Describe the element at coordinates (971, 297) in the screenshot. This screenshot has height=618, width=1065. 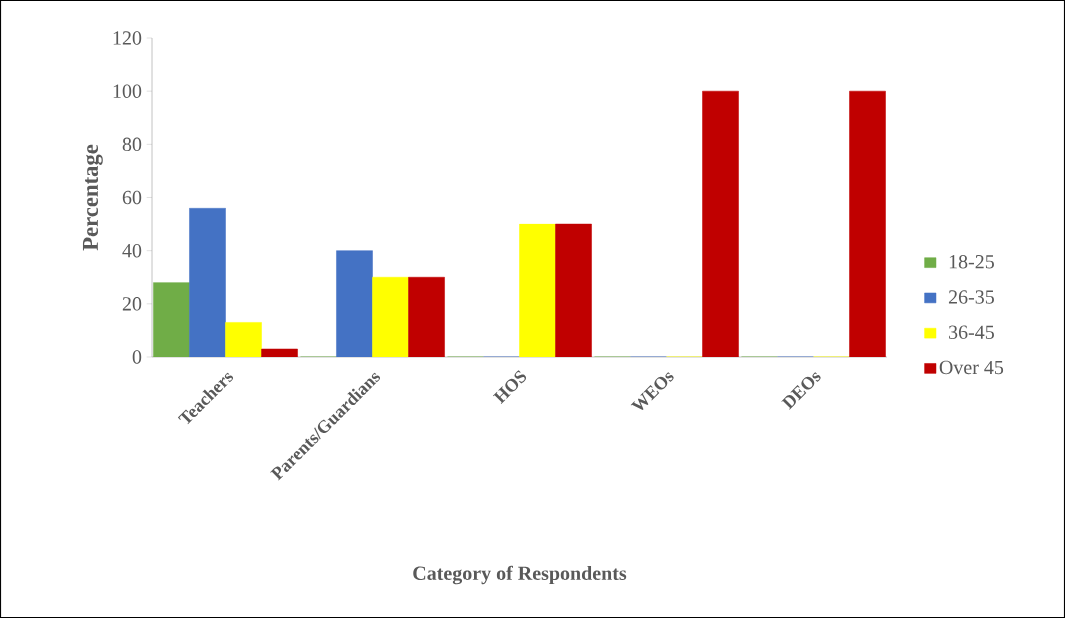
I see `legend-label: 26-35` at that location.